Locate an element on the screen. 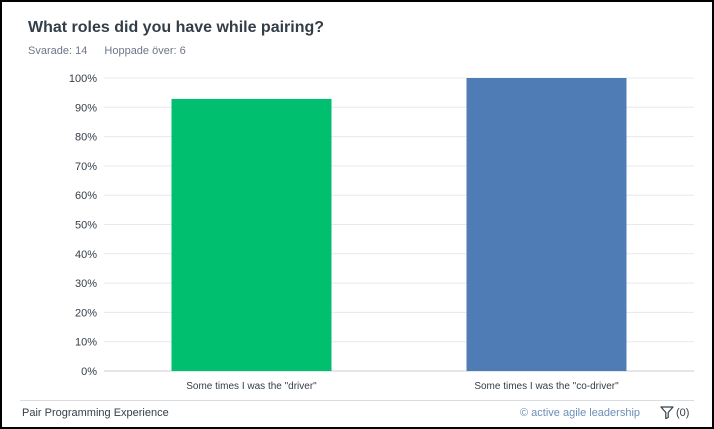 Image resolution: width=714 pixels, height=429 pixels. y-tick-label: 60% is located at coordinates (86, 196).